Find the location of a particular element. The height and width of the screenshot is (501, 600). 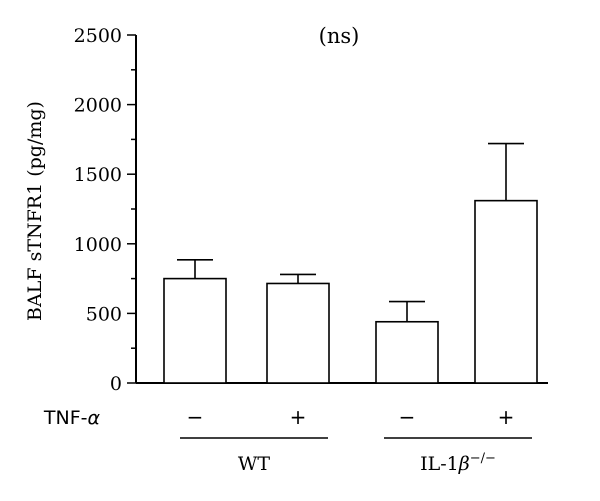

significance-annotation: (ns) is located at coordinates (339, 36).